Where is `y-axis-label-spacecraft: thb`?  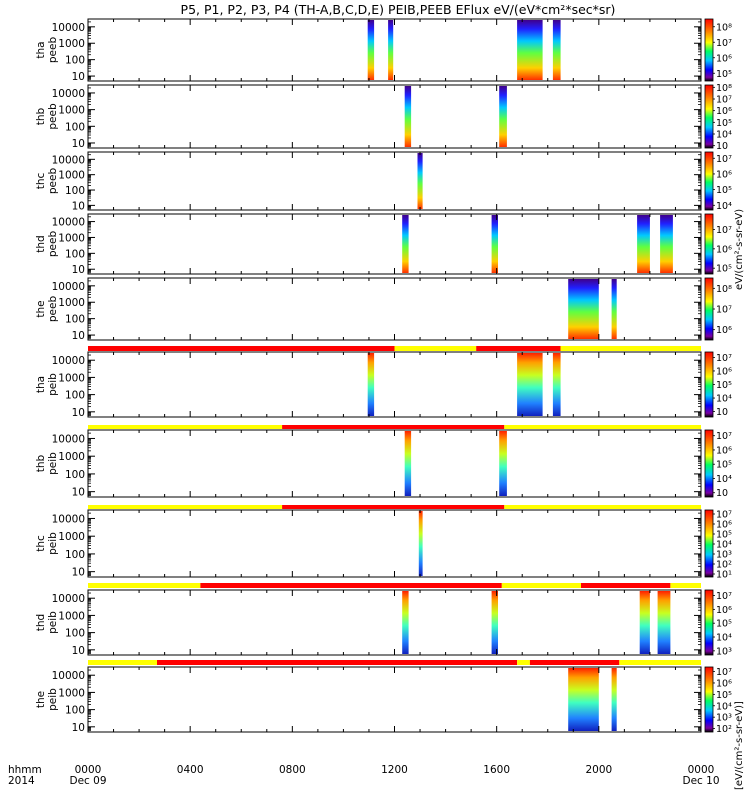 y-axis-label-spacecraft: thb is located at coordinates (41, 463).